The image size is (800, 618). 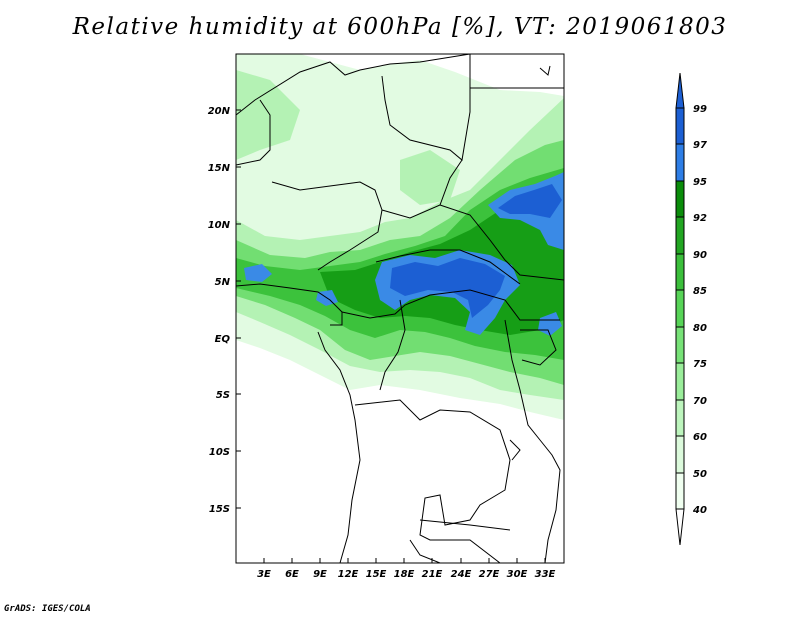 I want to click on lon-label: 18E, so click(x=404, y=574).